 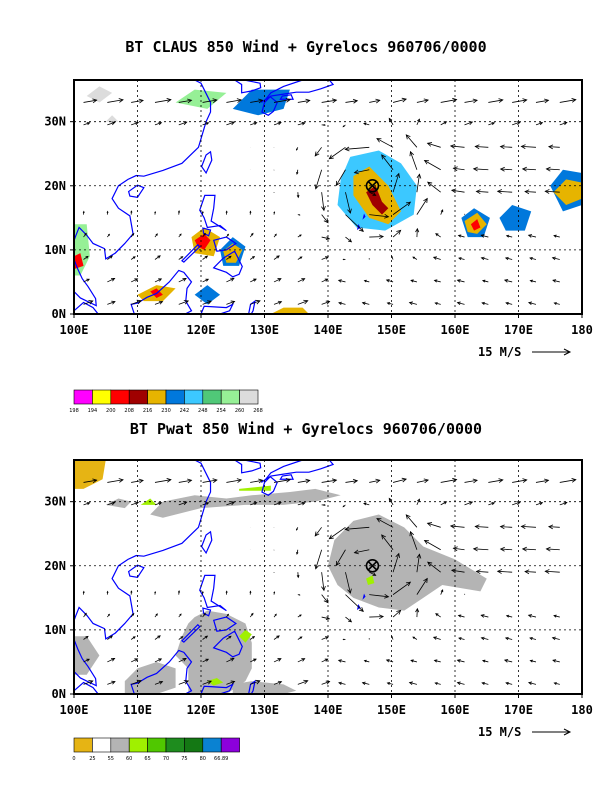 What do you see at coordinates (55, 250) in the screenshot?
I see `y-tick-label: 10N` at bounding box center [55, 250].